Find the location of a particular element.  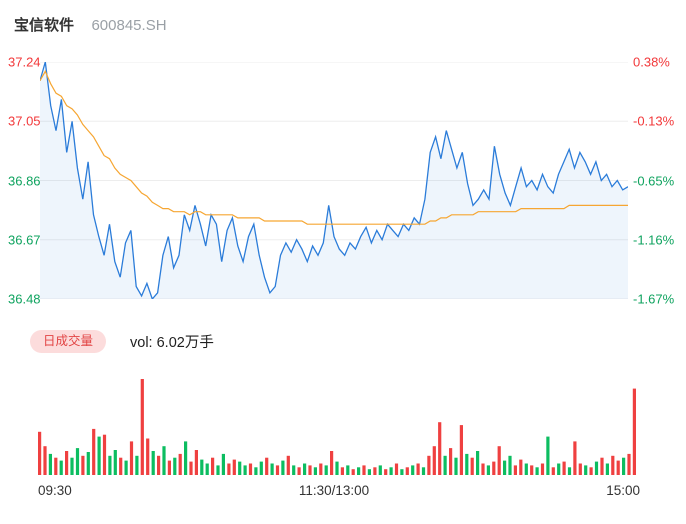

volume-header: 日成交量 vol: 6.02万手 is located at coordinates (122, 341).